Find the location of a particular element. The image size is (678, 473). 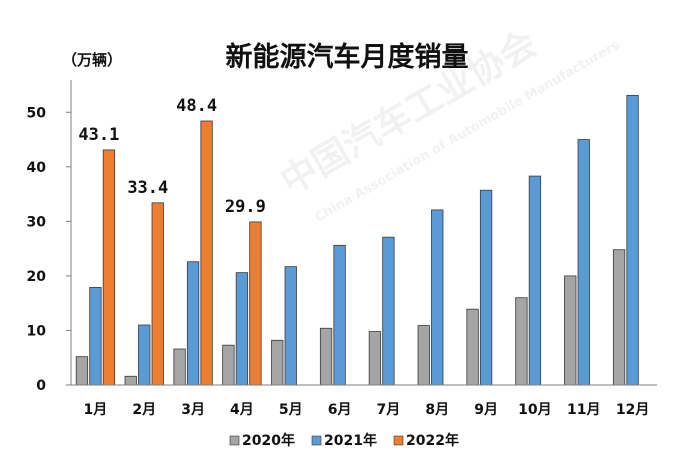

y-tick-label: 0 is located at coordinates (41, 386).